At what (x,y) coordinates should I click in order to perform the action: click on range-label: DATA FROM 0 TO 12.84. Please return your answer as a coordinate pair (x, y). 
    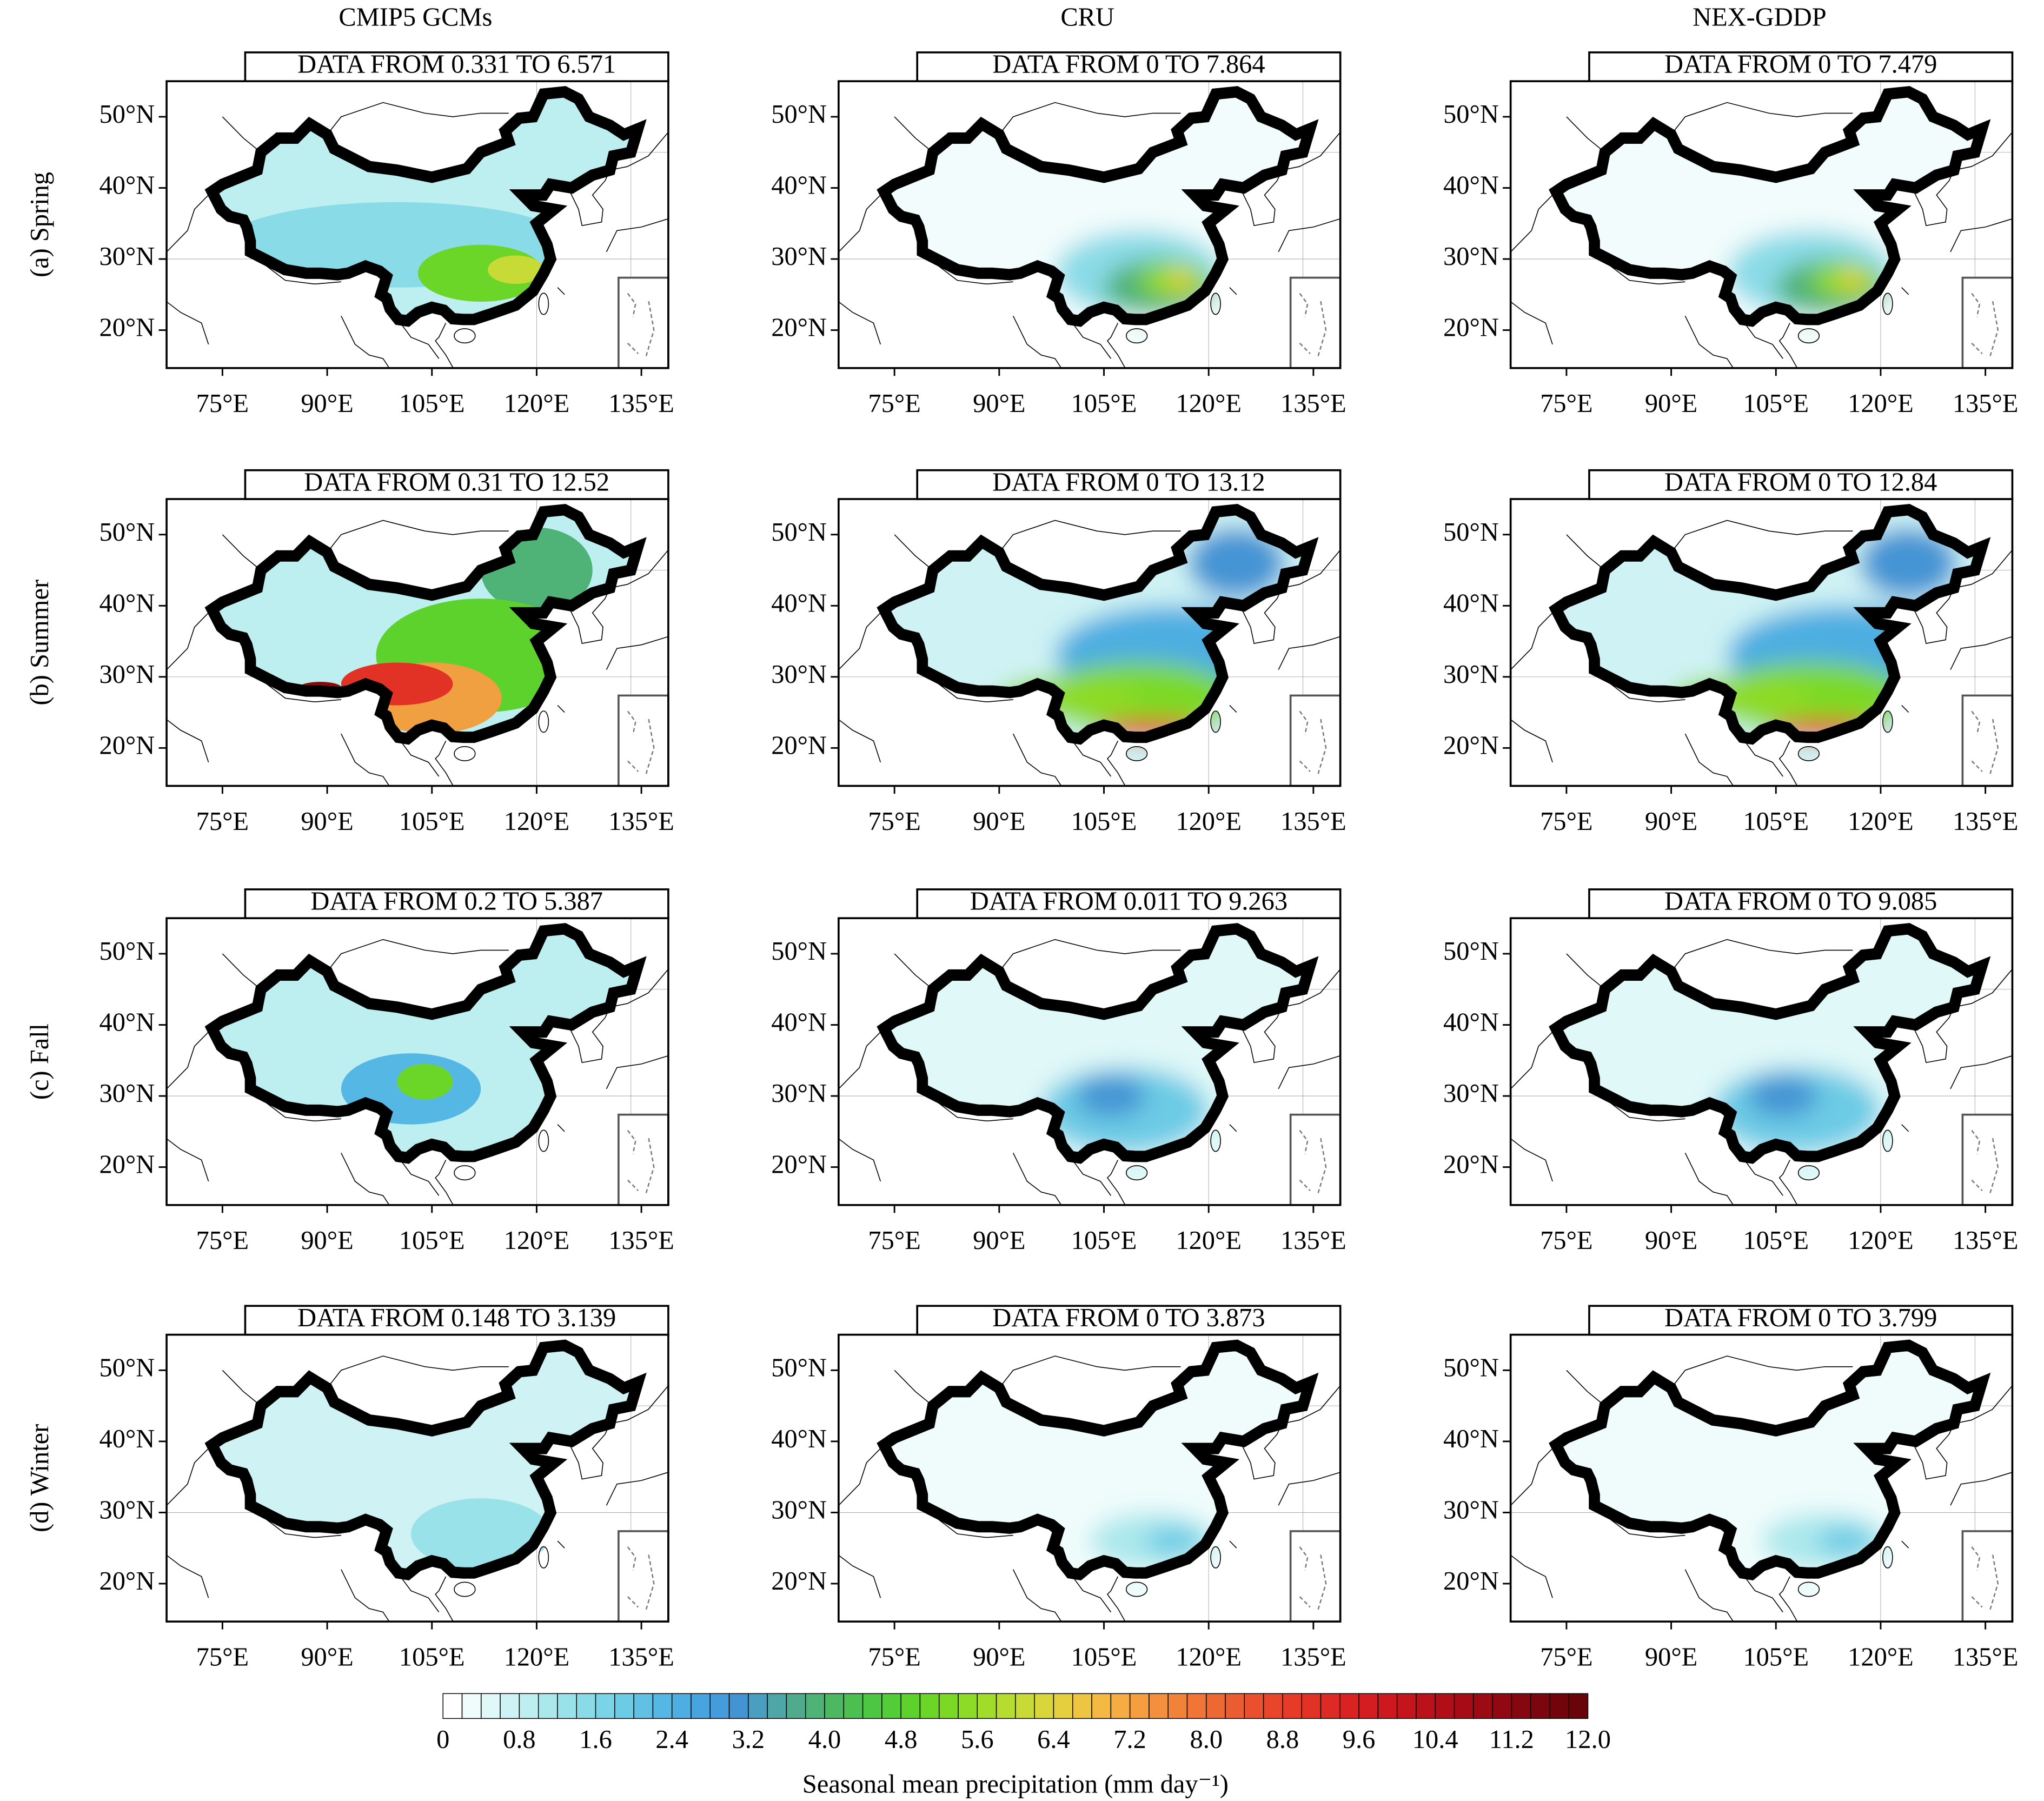
    Looking at the image, I should click on (1800, 482).